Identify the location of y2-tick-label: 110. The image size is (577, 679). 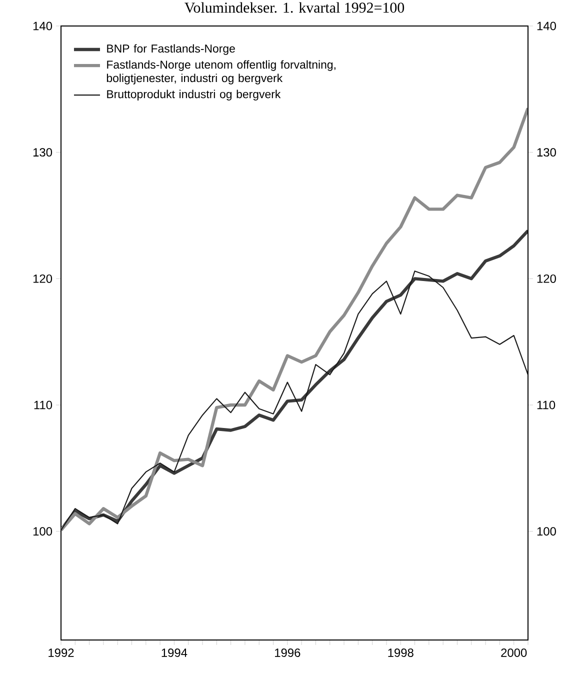
(546, 405).